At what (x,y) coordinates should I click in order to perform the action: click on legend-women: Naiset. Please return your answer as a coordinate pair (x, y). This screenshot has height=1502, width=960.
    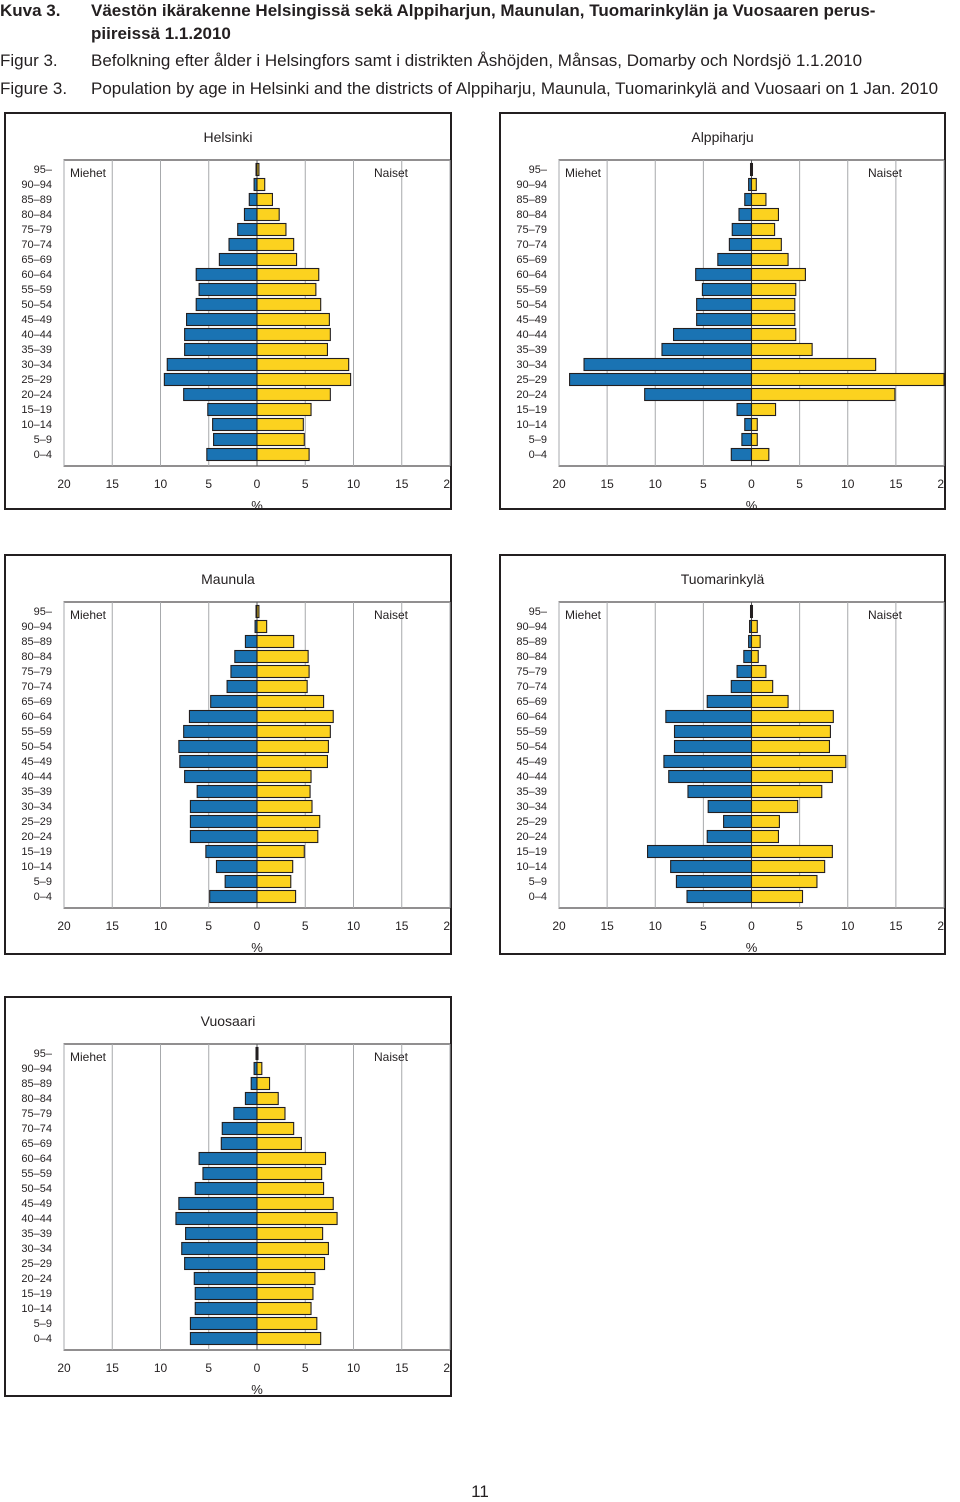
    Looking at the image, I should click on (885, 173).